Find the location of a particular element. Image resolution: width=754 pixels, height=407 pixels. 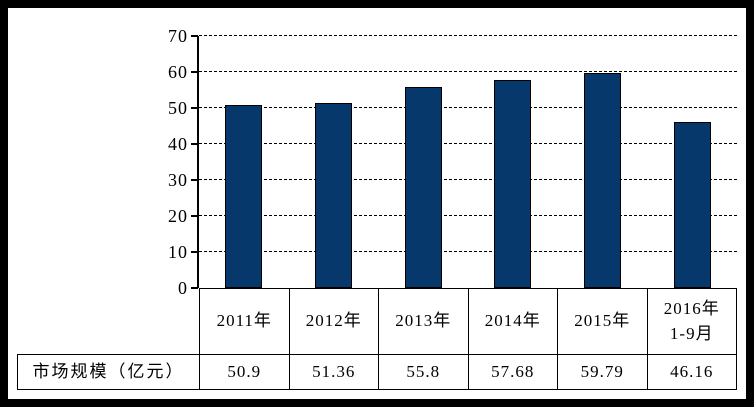

y-axis-line is located at coordinates (198, 162).